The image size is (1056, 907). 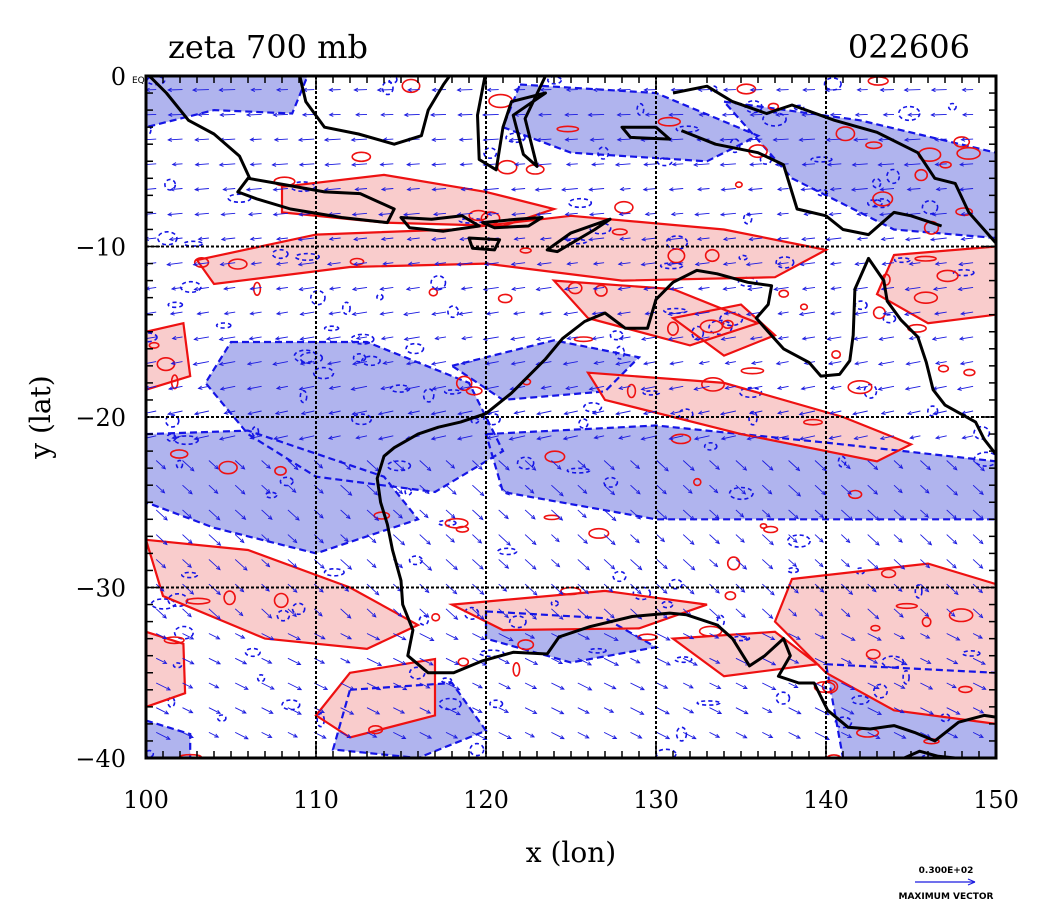 What do you see at coordinates (630, 123) in the screenshot?
I see `neg-region-banda-sea` at bounding box center [630, 123].